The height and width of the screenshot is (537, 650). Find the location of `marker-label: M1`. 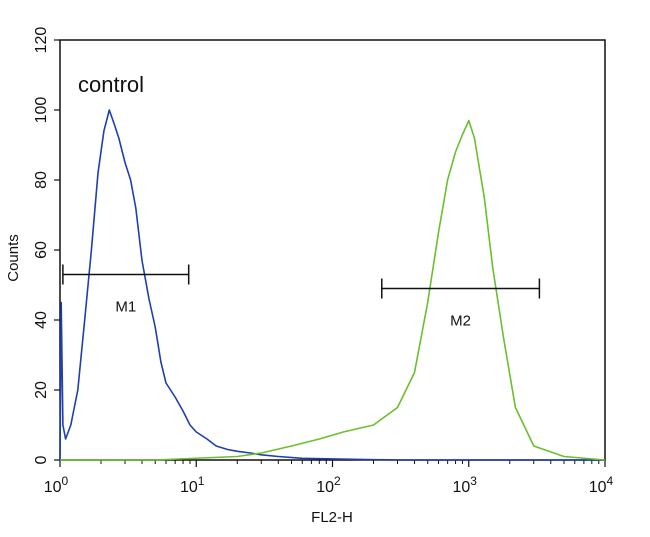

marker-label: M1 is located at coordinates (125, 307).